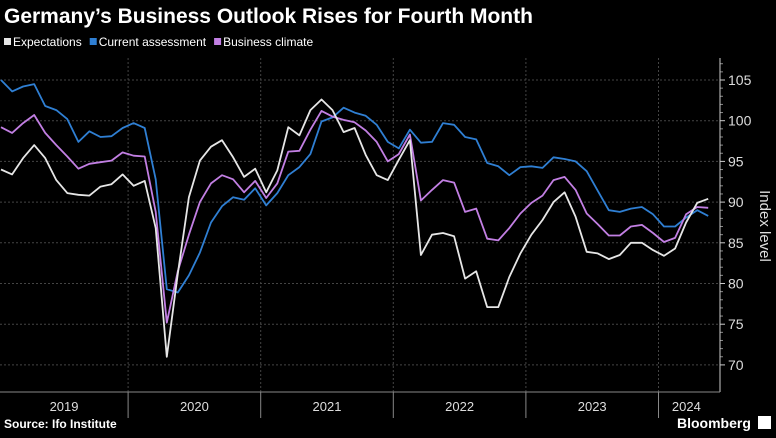  Describe the element at coordinates (194, 406) in the screenshot. I see `x-tick-label: 2020` at that location.